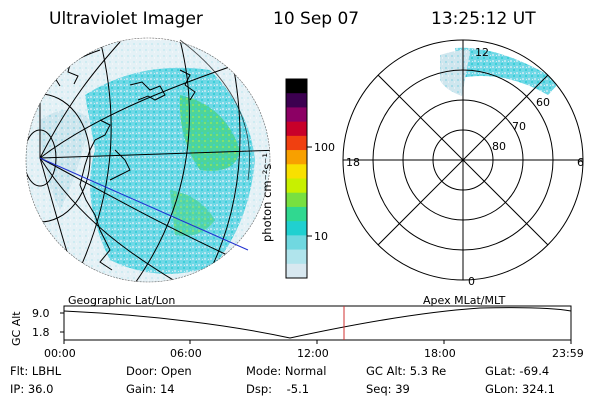  I want to click on info-gc-alt: GC Alt: 5.3 Re, so click(406, 371).